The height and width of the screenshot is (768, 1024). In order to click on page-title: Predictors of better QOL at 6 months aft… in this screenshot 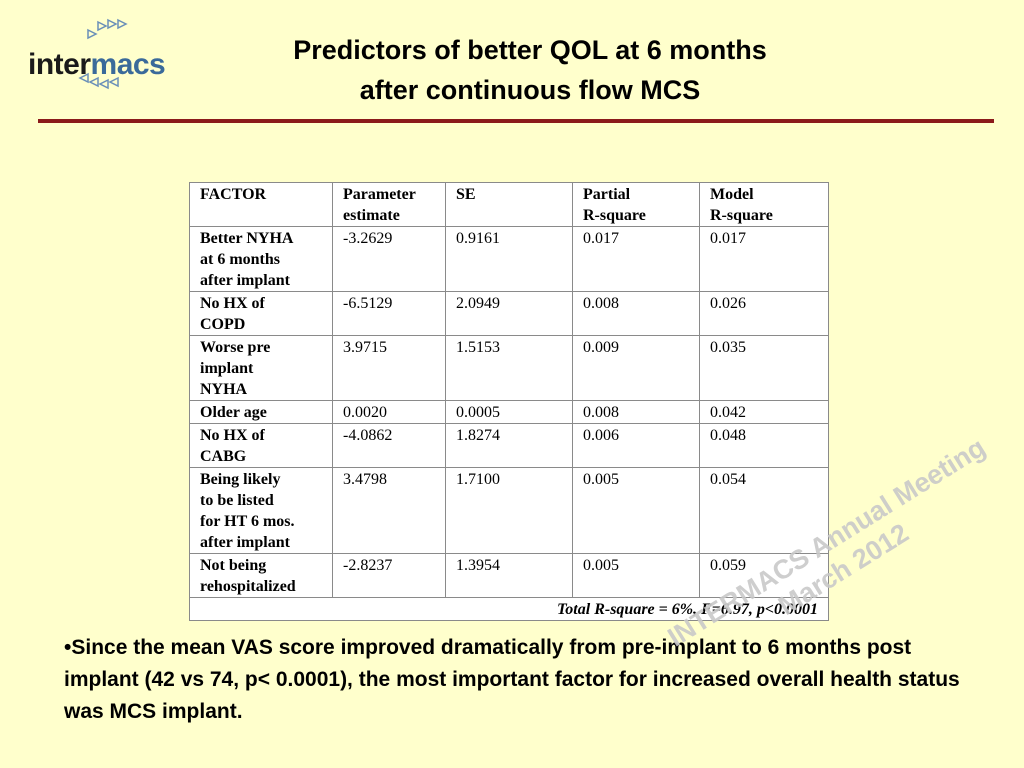, I will do `click(530, 70)`.